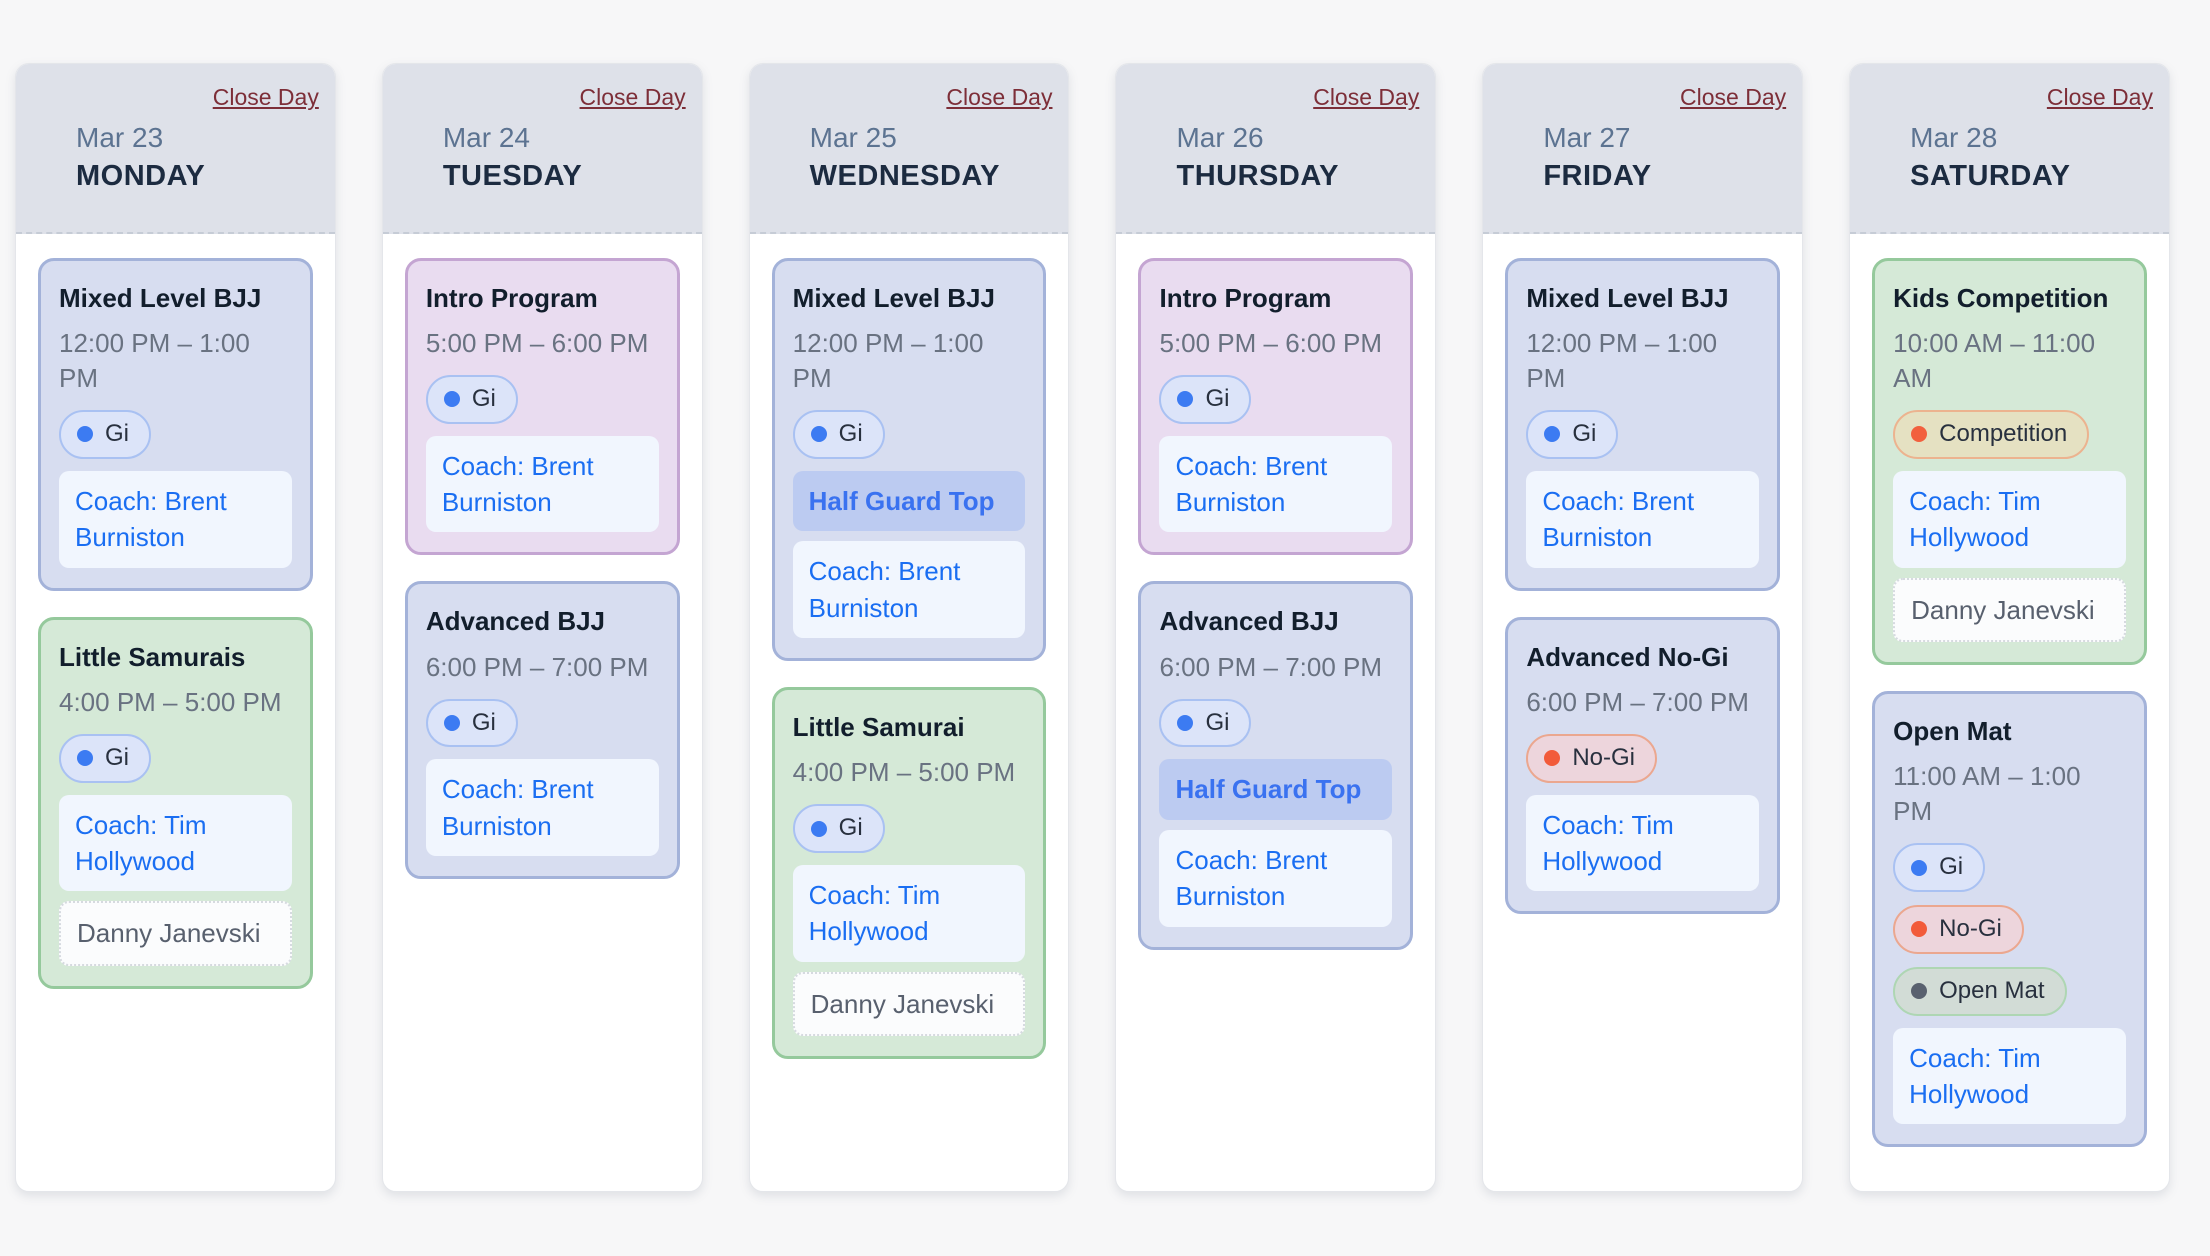 The image size is (2210, 1256). I want to click on day-date: Mar 27, so click(1587, 137).